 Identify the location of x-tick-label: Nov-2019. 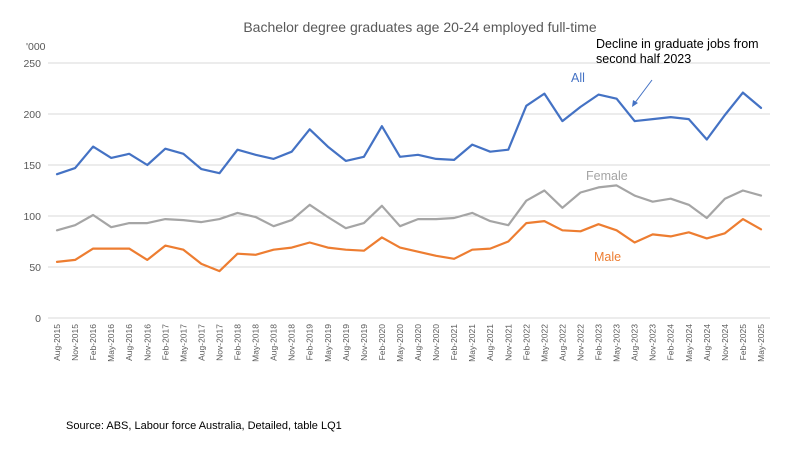
(364, 342).